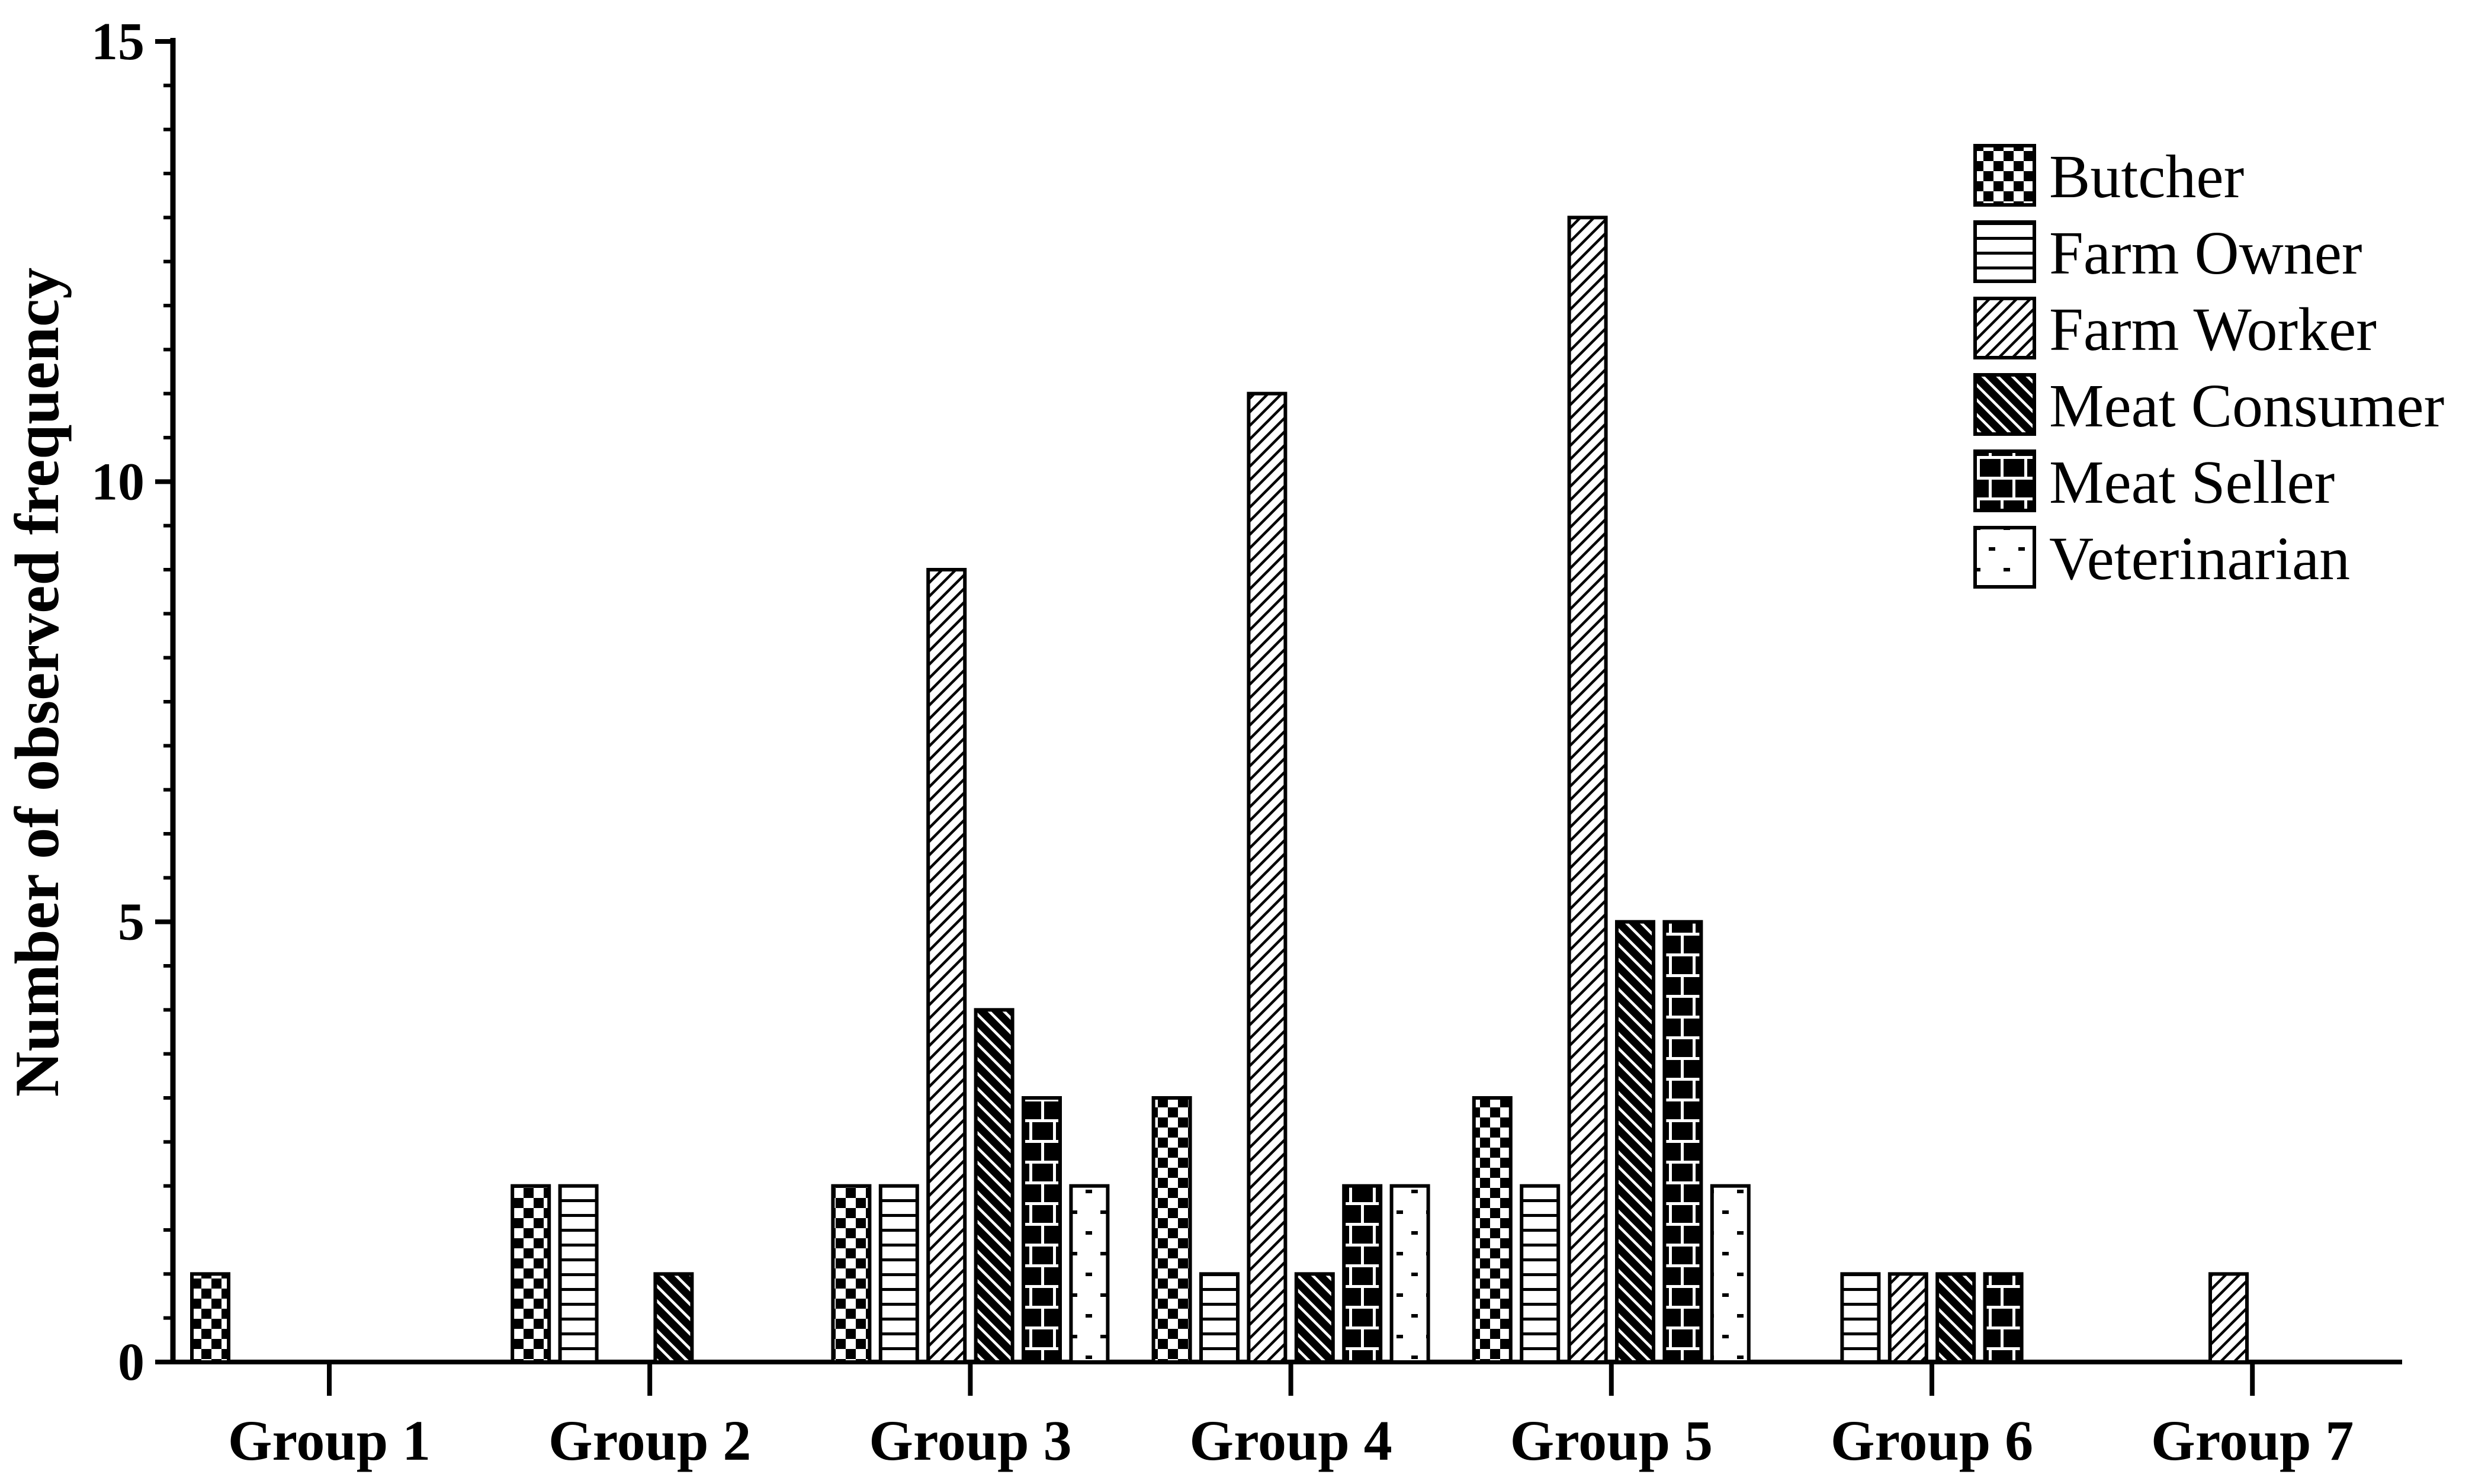 This screenshot has width=2472, height=1484. What do you see at coordinates (118, 481) in the screenshot?
I see `y-tick-label-10: 10` at bounding box center [118, 481].